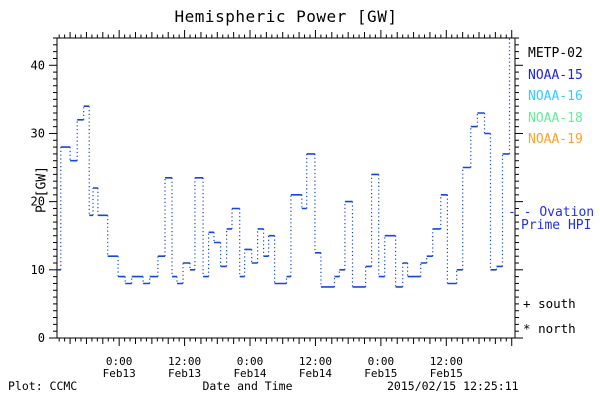 The height and width of the screenshot is (400, 600). What do you see at coordinates (520, 212) in the screenshot?
I see `ovation-dash-marker: - -` at bounding box center [520, 212].